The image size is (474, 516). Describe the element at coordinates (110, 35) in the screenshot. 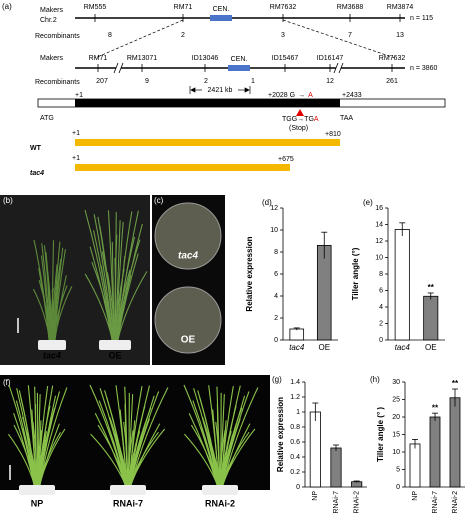

I see `recombinant-count: 8` at that location.